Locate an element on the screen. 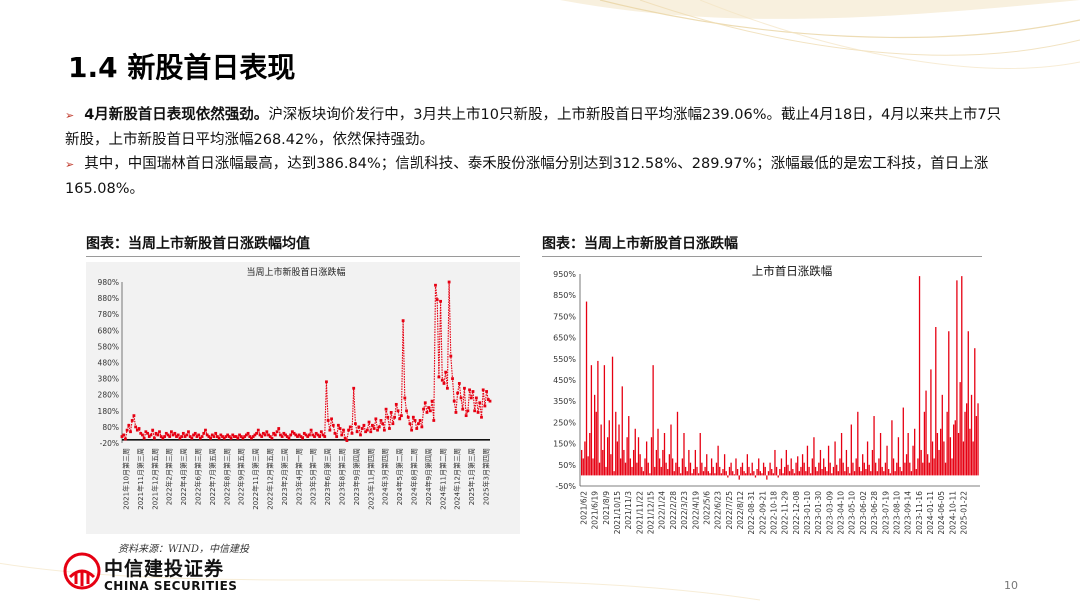 The height and width of the screenshot is (608, 1080). chart-title: 当周上市新股首日涨跌幅 is located at coordinates (295, 272).